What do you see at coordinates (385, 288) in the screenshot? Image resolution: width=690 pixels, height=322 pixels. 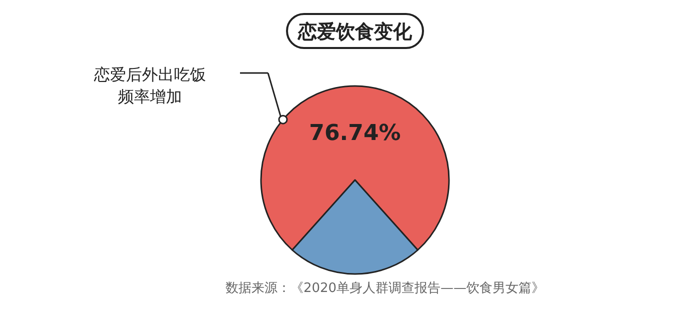 I see `source-note: 数据来源：《2020单身人群调查报告——饮食男女篇》` at bounding box center [385, 288].